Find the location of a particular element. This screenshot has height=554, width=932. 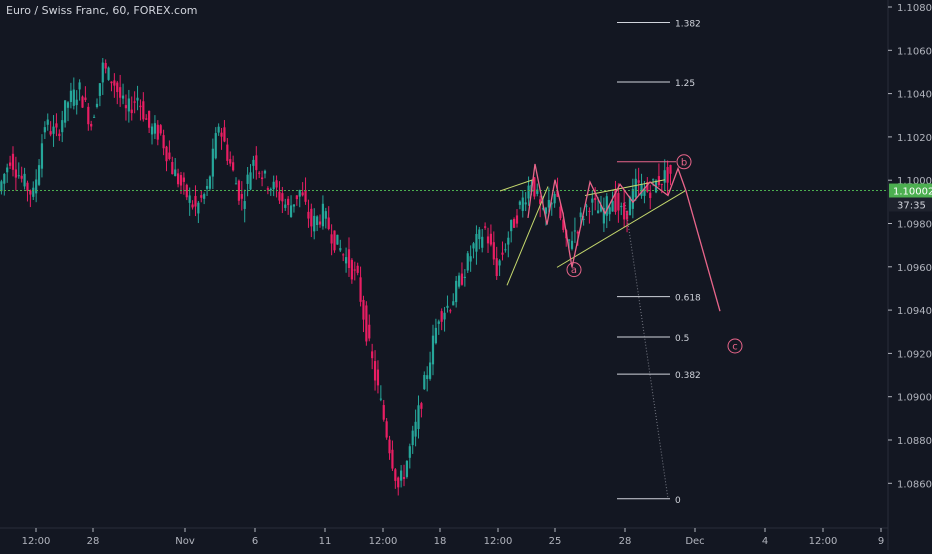

time-tick-label: 18 is located at coordinates (440, 541).